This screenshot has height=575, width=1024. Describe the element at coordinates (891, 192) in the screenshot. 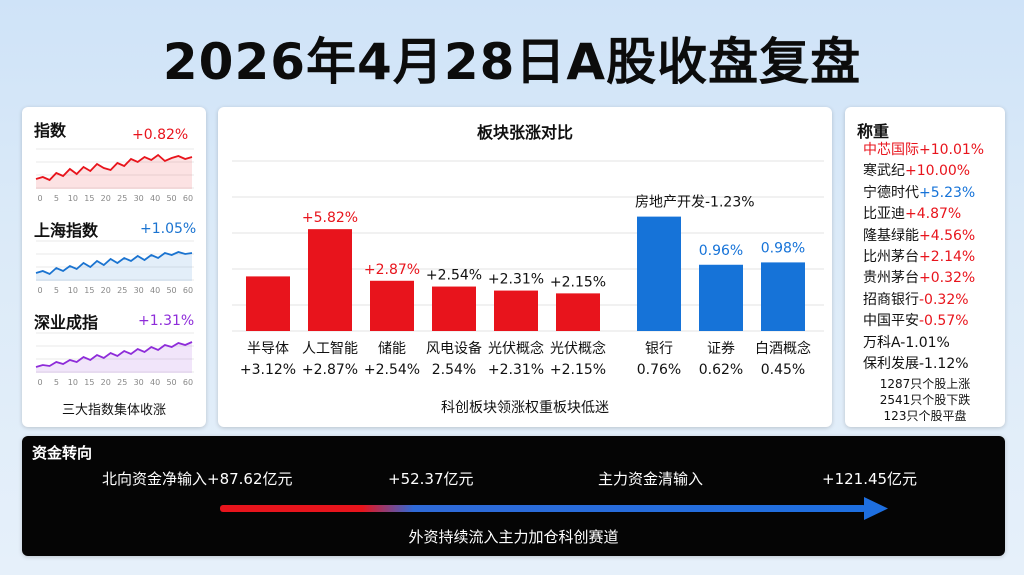

I see `weight-stock-name: 宁德时代` at that location.